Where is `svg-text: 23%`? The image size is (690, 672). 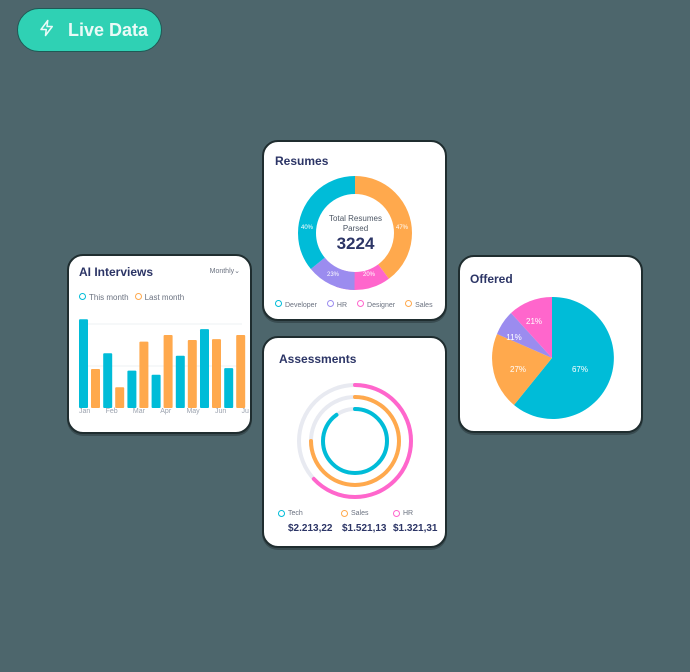
svg-text: 23% is located at coordinates (333, 275).